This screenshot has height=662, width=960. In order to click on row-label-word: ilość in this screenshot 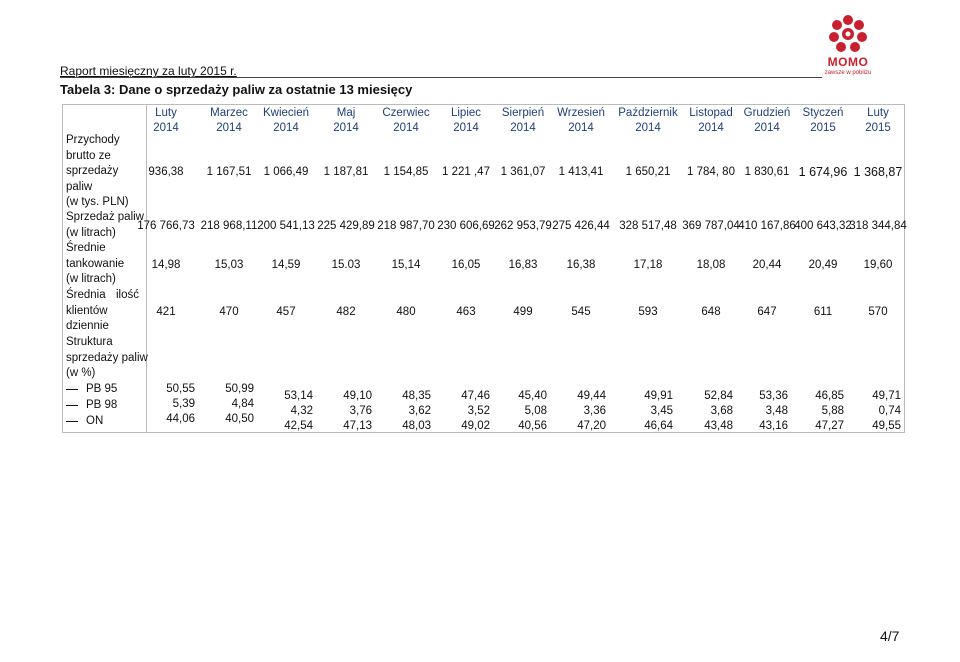, I will do `click(127, 295)`.